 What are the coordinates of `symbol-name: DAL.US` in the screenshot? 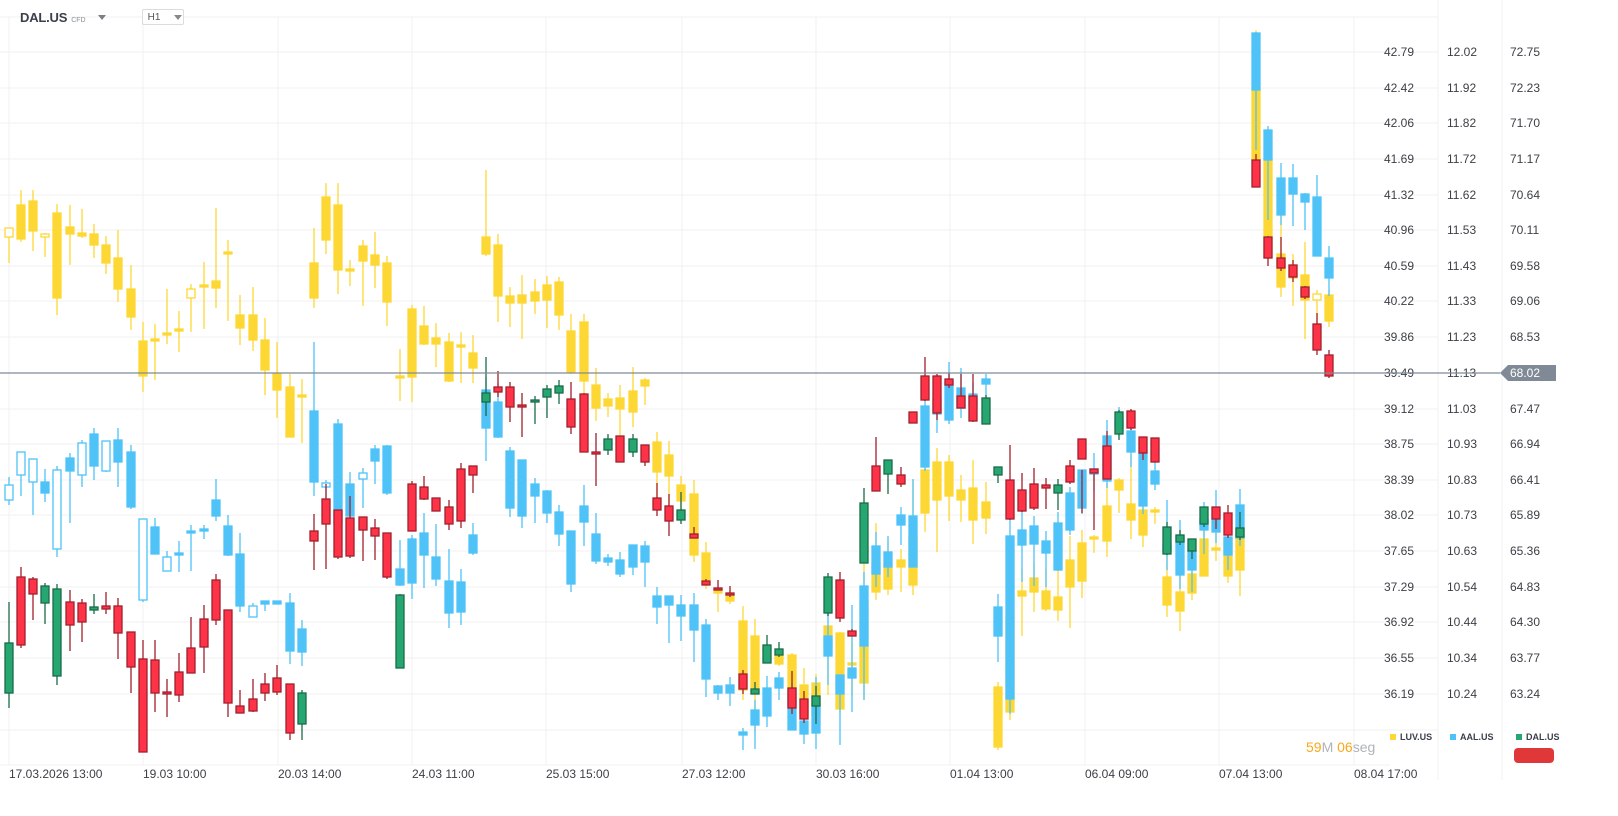 It's located at (44, 17).